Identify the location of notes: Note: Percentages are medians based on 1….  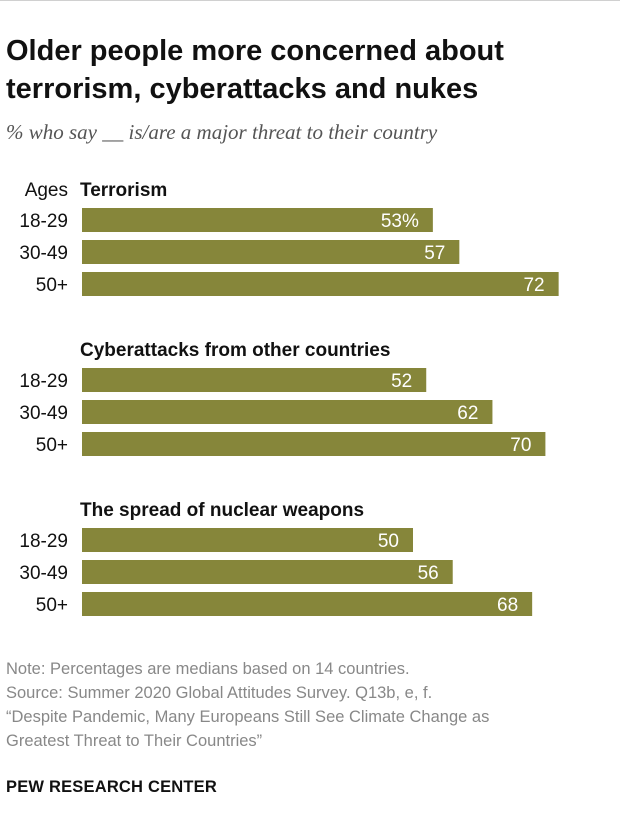
(306, 705).